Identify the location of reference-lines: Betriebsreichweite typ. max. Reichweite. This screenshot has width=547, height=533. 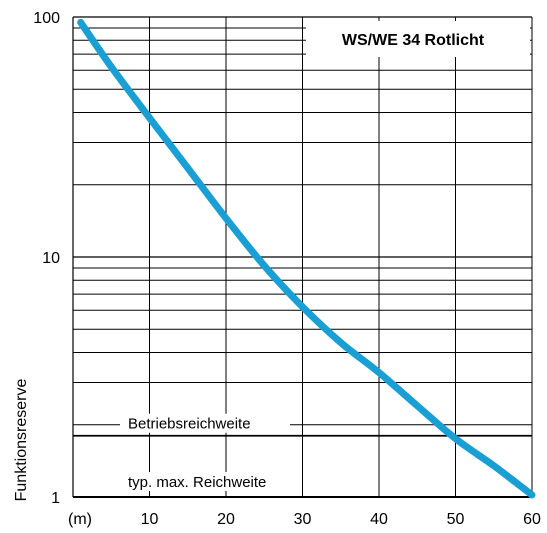
(302, 455).